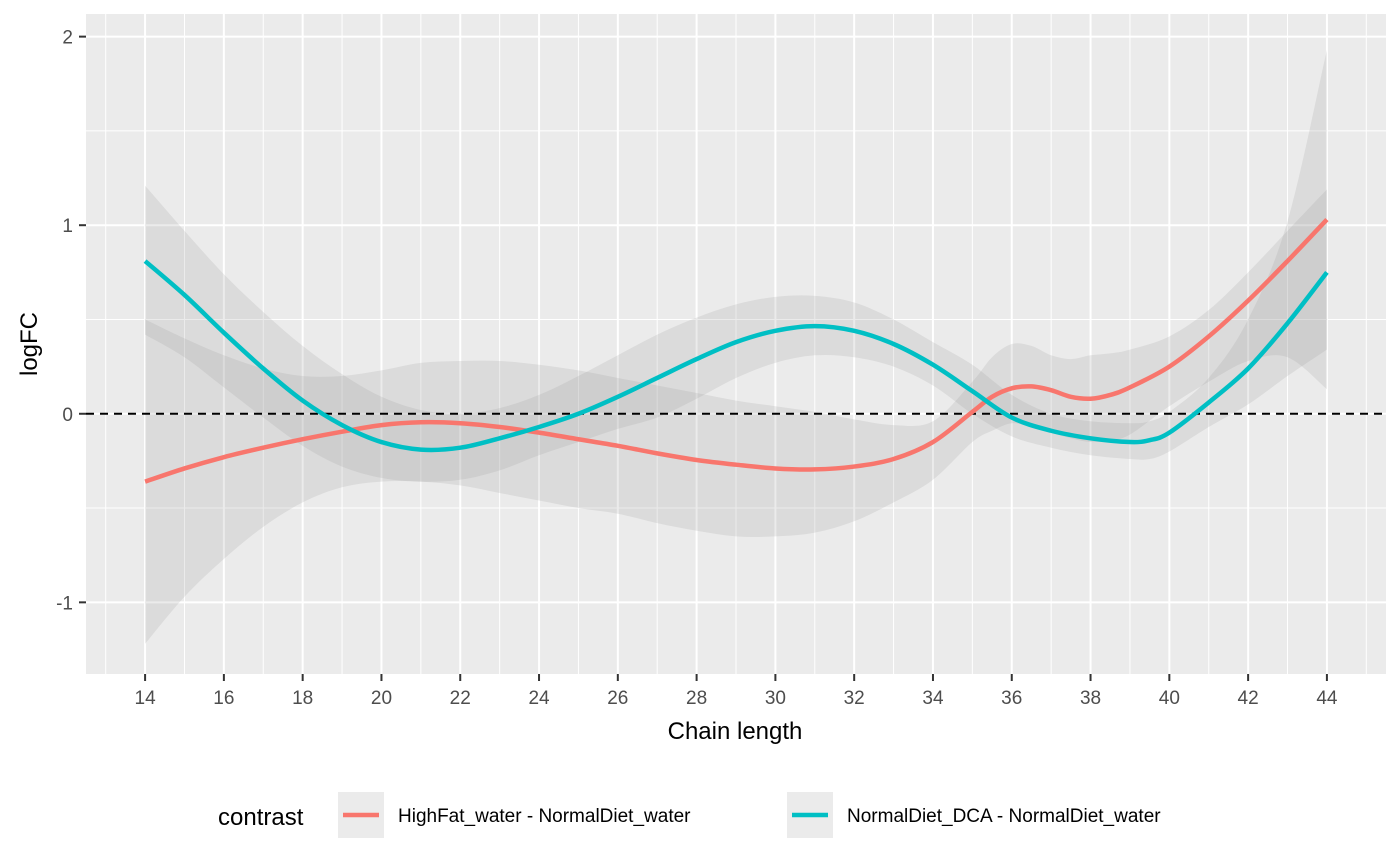 Image resolution: width=1400 pixels, height=866 pixels. Describe the element at coordinates (617, 698) in the screenshot. I see `x-tick-label: 26` at that location.